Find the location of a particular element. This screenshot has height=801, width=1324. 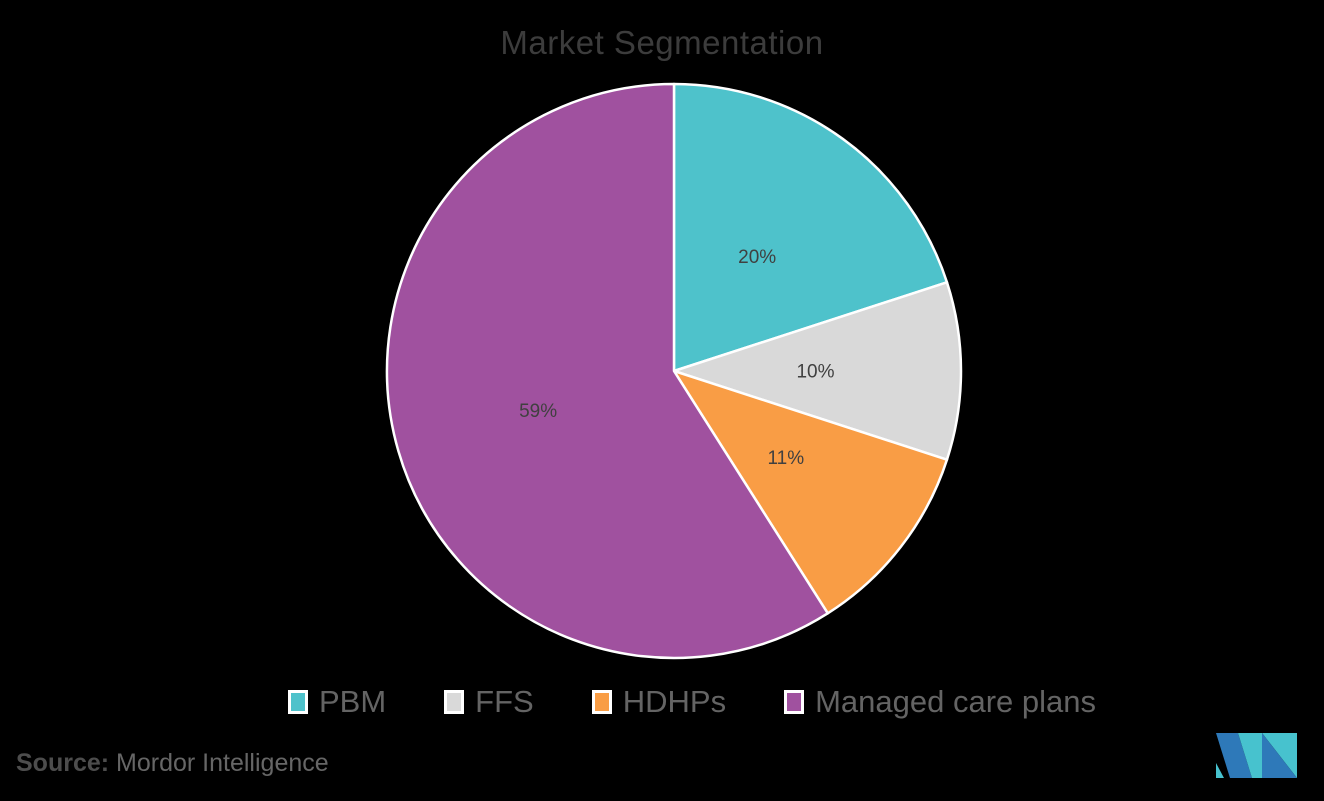

chart-title: Market Segmentation is located at coordinates (662, 42).